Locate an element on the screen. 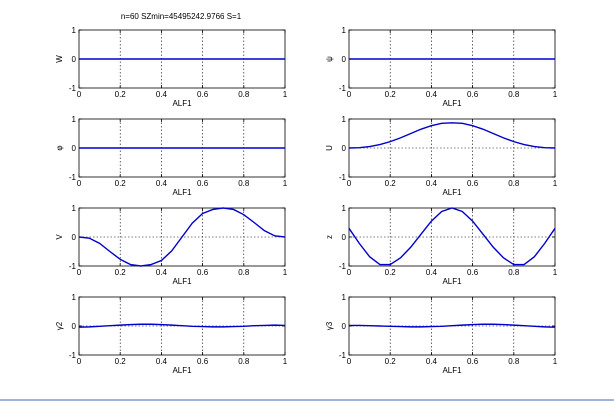 The image size is (614, 405). y-axis-label: V is located at coordinates (59, 237).